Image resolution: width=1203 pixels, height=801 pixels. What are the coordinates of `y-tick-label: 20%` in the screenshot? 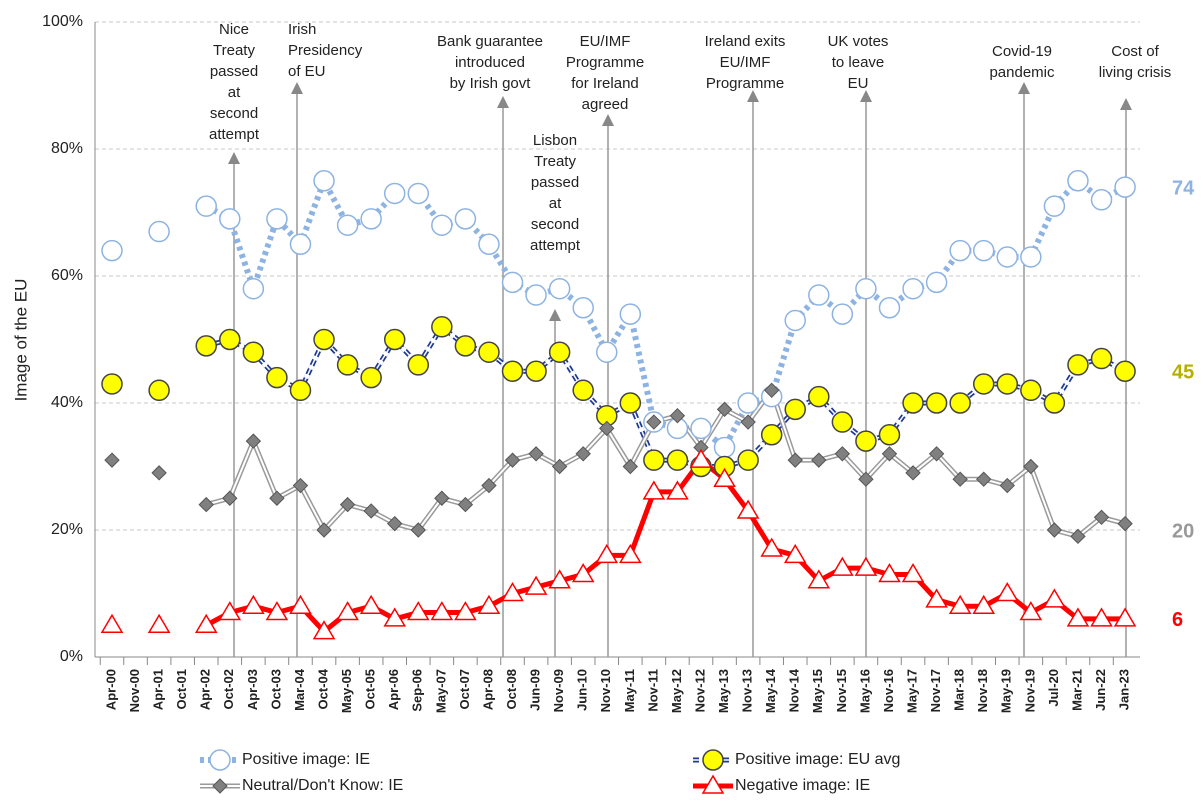 It's located at (67, 529).